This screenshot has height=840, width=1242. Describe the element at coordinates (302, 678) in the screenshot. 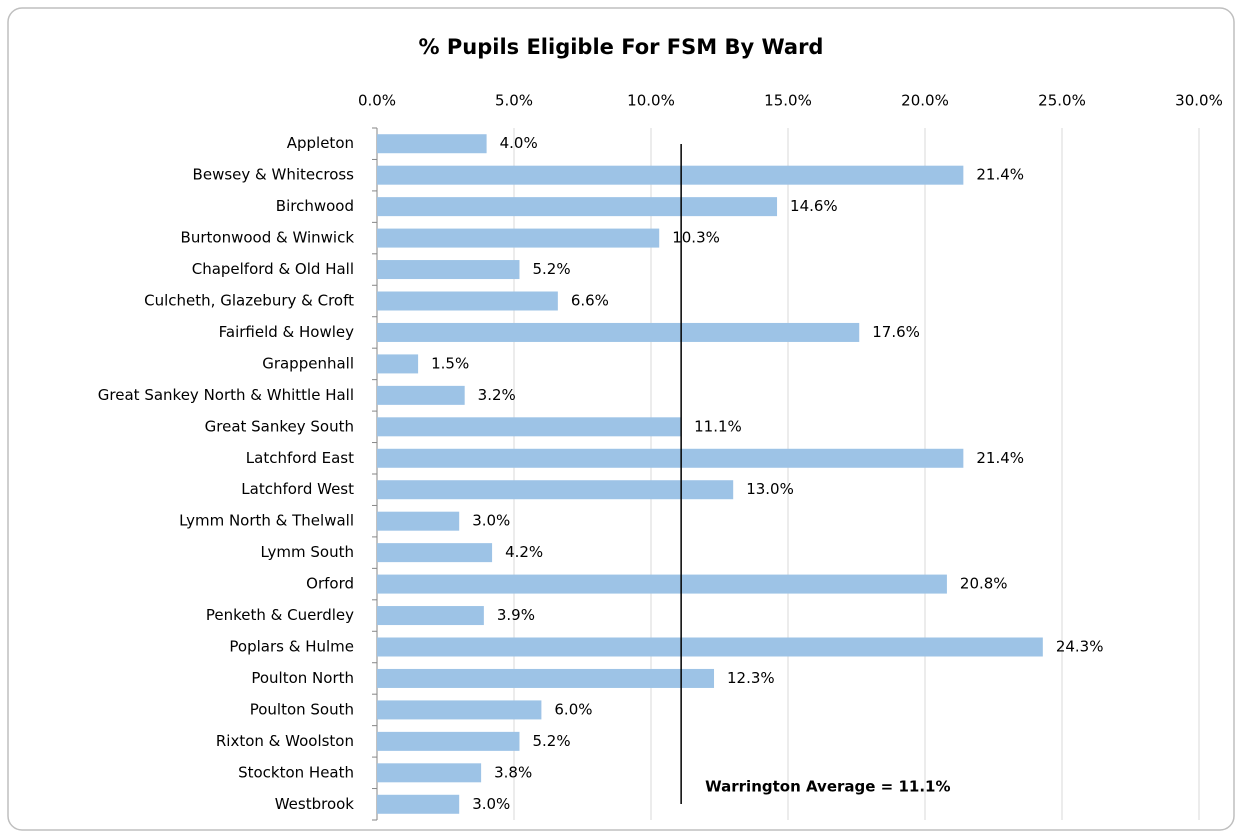

I see `y-tick-label: Poulton North` at that location.